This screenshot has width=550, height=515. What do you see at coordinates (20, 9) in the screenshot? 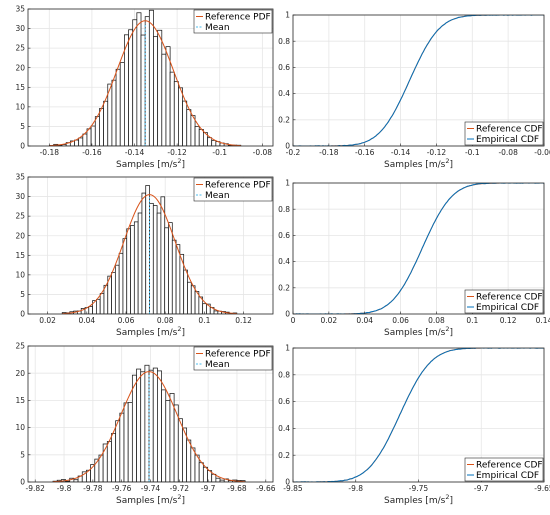
I see `y-tick-label: 35` at bounding box center [20, 9].